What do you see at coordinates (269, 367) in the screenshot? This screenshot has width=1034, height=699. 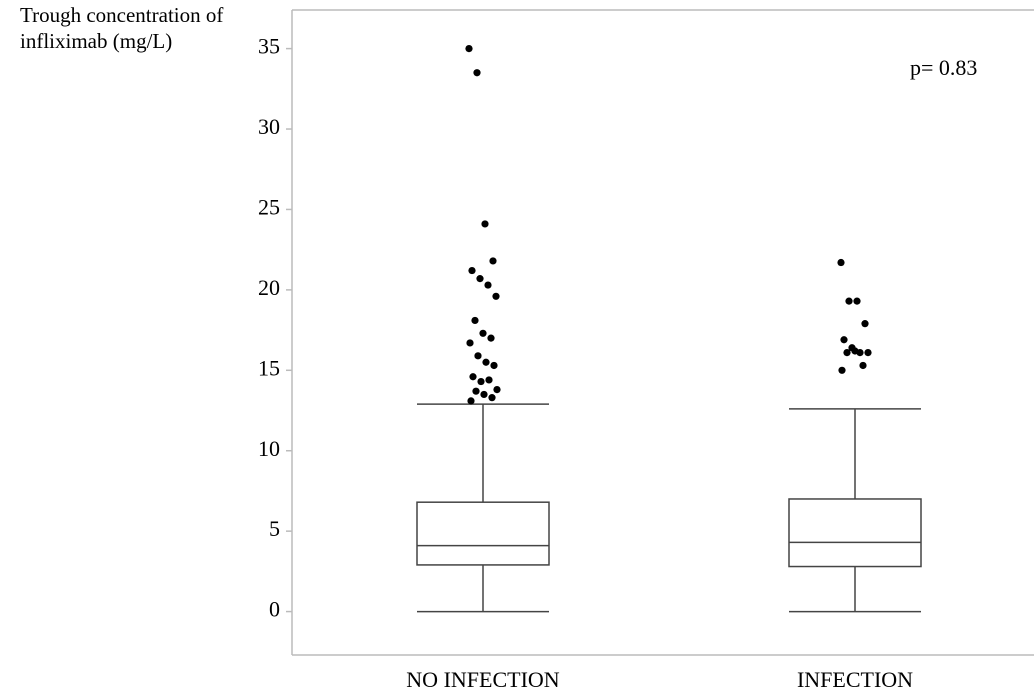 I see `y-tick-label: 15` at bounding box center [269, 367].